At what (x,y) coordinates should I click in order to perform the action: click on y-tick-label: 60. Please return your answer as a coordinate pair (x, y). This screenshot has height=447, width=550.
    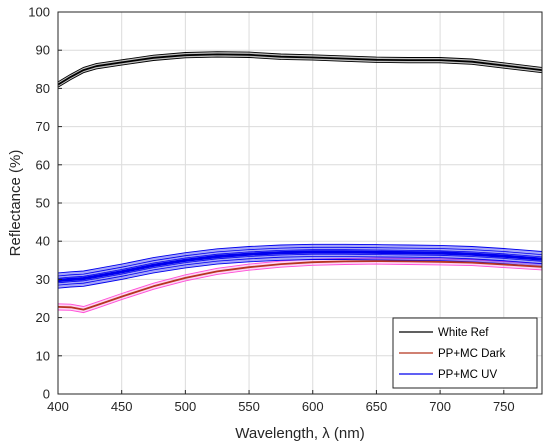
    Looking at the image, I should click on (43, 164).